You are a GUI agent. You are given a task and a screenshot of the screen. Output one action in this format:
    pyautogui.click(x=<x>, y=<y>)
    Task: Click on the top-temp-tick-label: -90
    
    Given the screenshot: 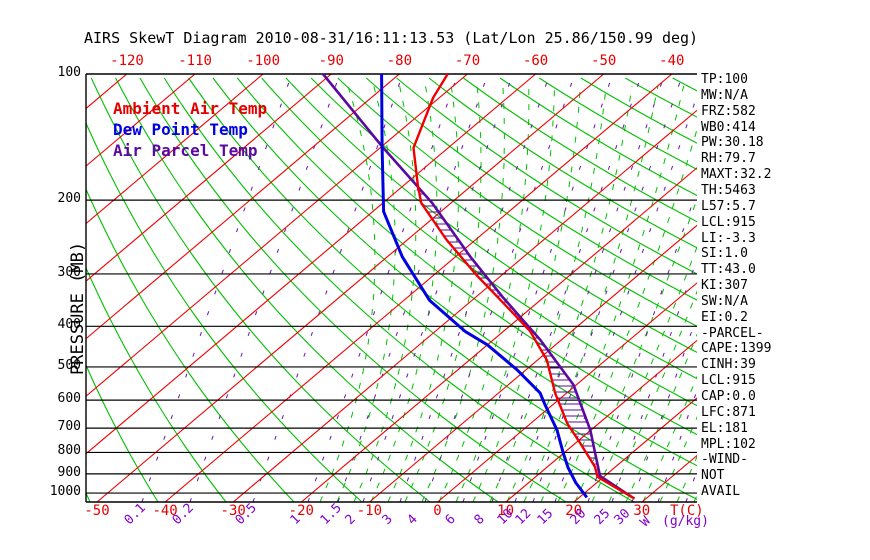 What is the action you would take?
    pyautogui.click(x=331, y=61)
    